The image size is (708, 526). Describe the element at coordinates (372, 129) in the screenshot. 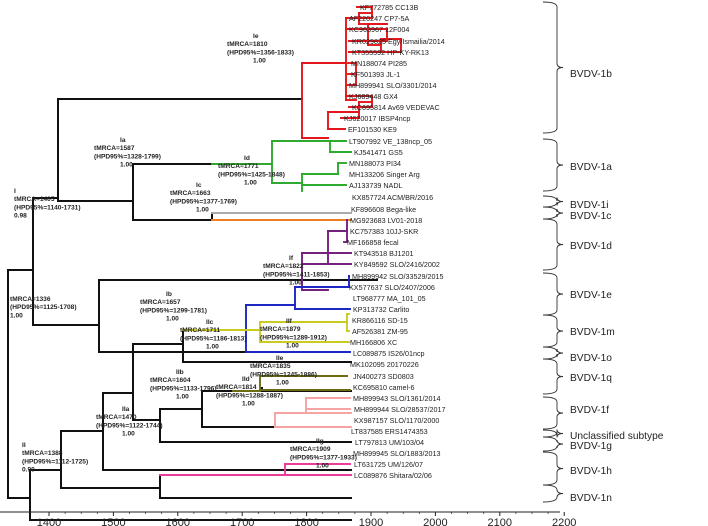

I see `taxon-label: EF101530 KE9` at that location.